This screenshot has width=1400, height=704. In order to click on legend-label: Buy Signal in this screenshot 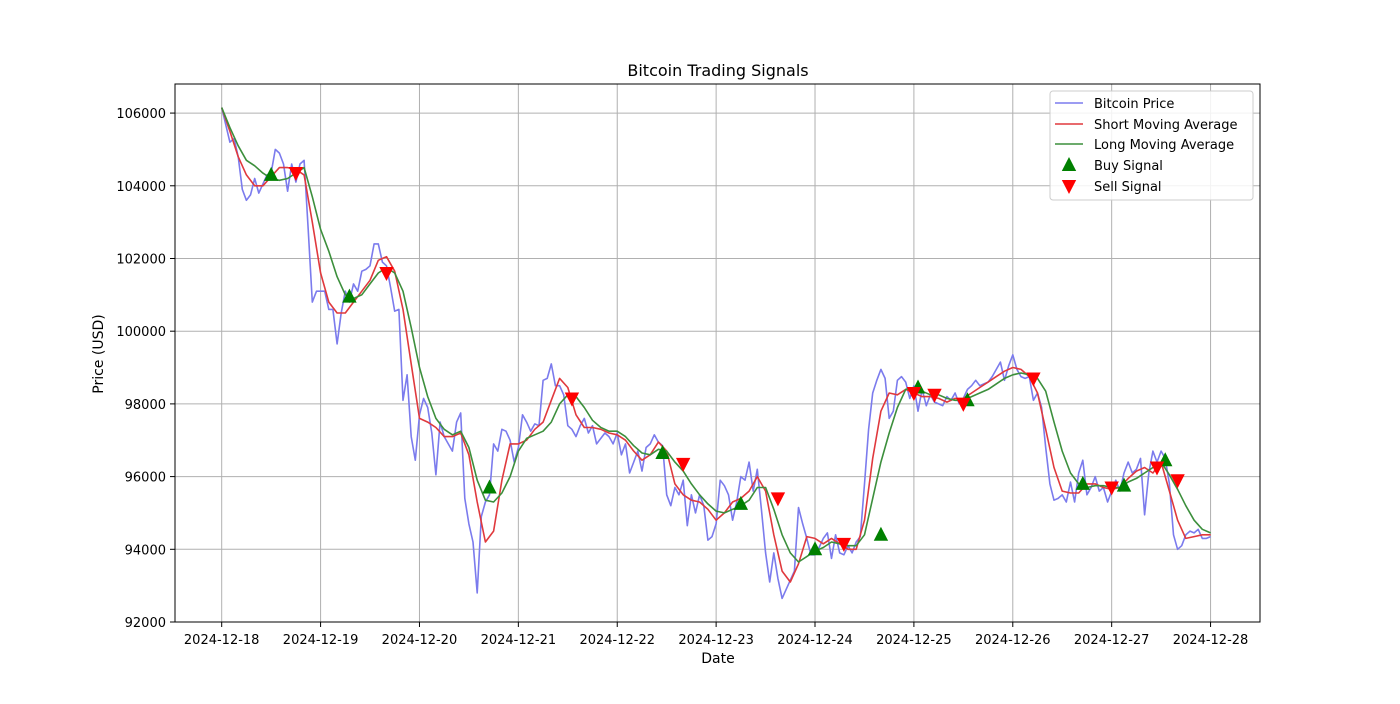, I will do `click(1128, 166)`.